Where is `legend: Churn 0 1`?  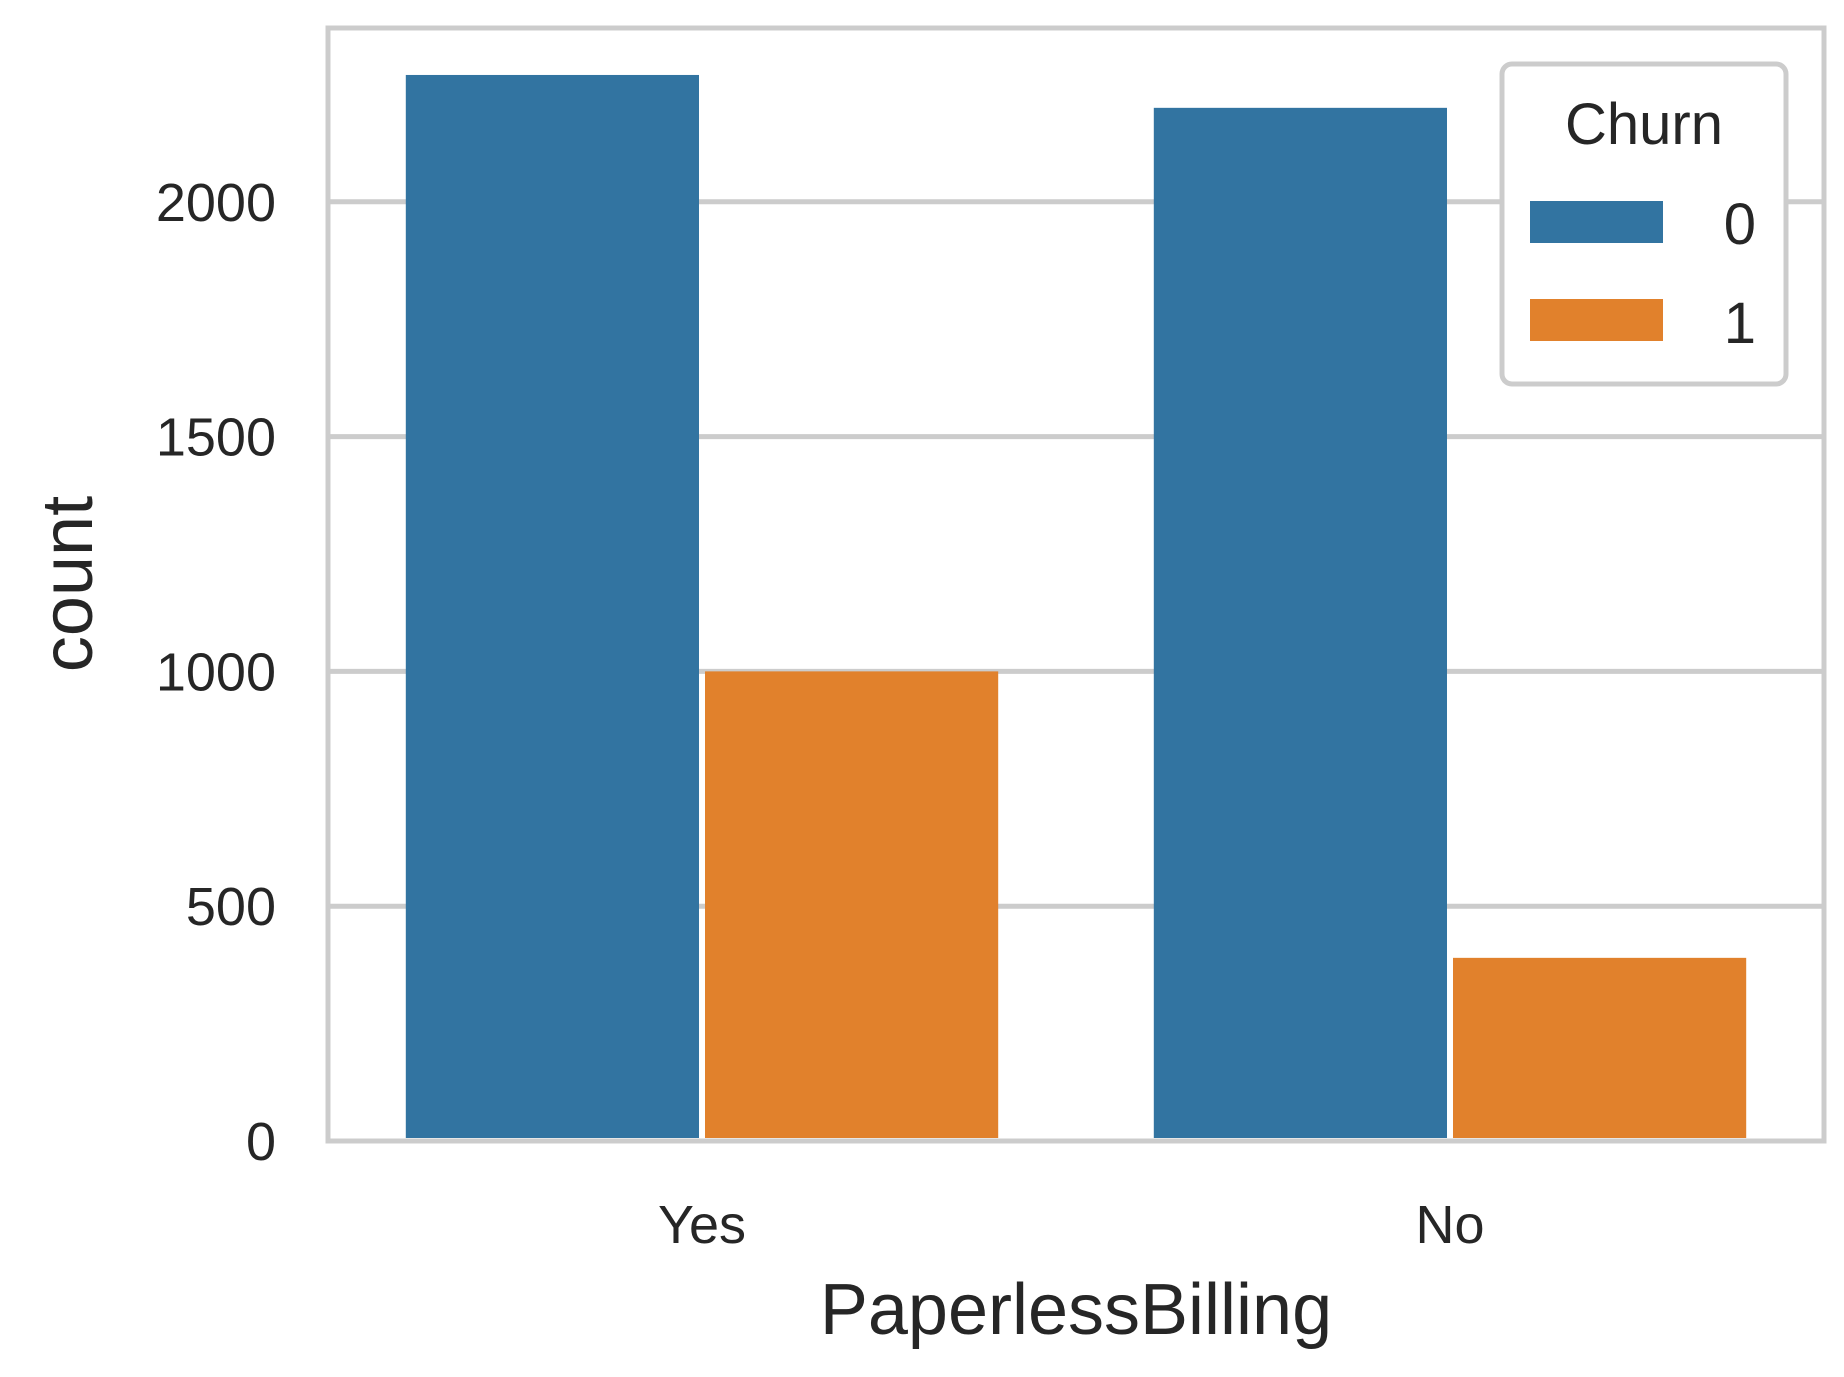 legend: Churn 0 1 is located at coordinates (1644, 224).